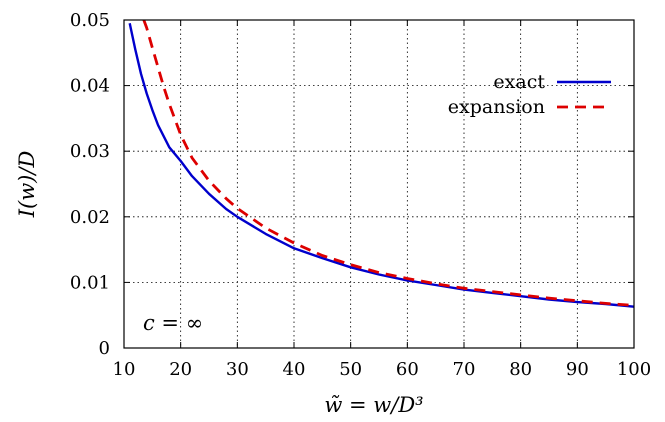 This screenshot has height=422, width=665. I want to click on x-axis-label: w̃ = w/D³, so click(373, 405).